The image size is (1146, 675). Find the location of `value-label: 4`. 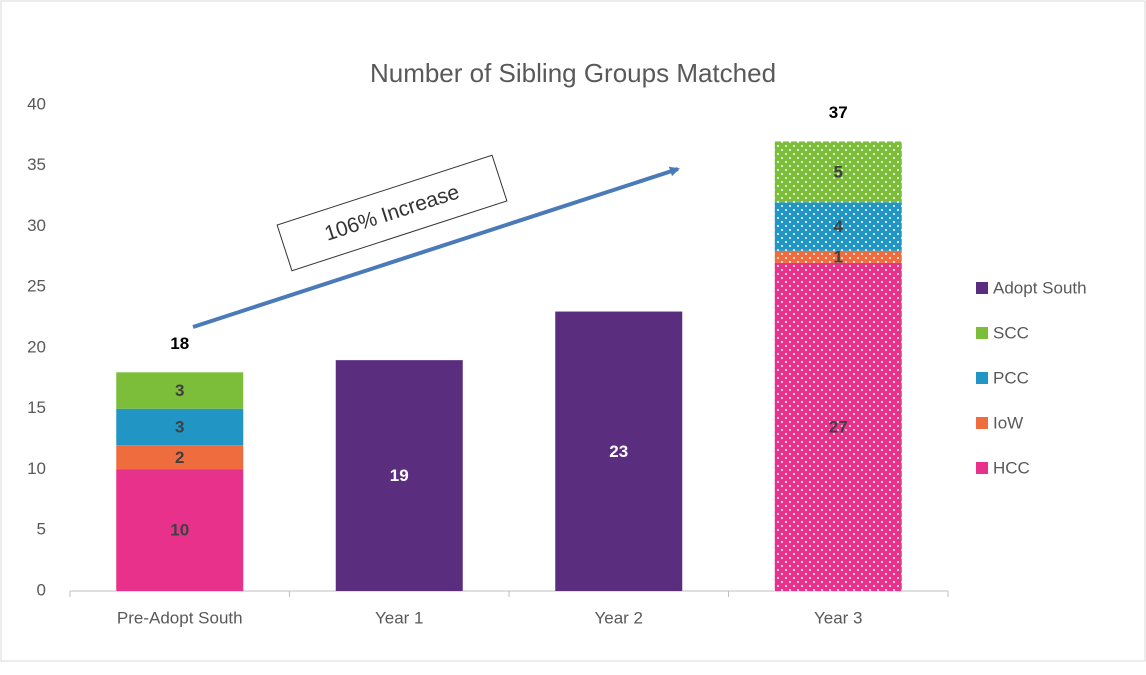

value-label: 4 is located at coordinates (839, 226).